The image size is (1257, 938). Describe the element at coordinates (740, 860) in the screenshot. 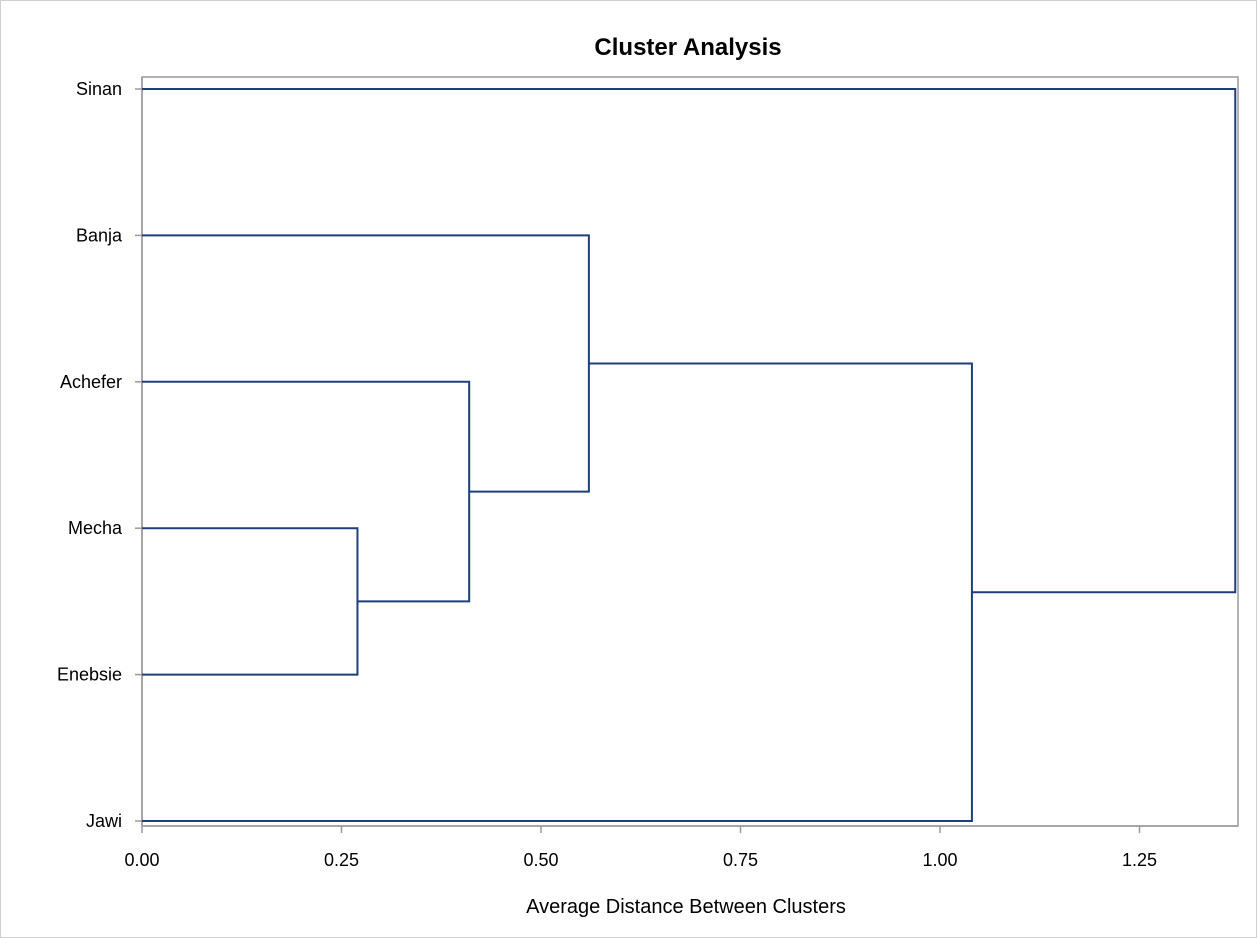

I see `x-tick-label-3: 0.75` at that location.